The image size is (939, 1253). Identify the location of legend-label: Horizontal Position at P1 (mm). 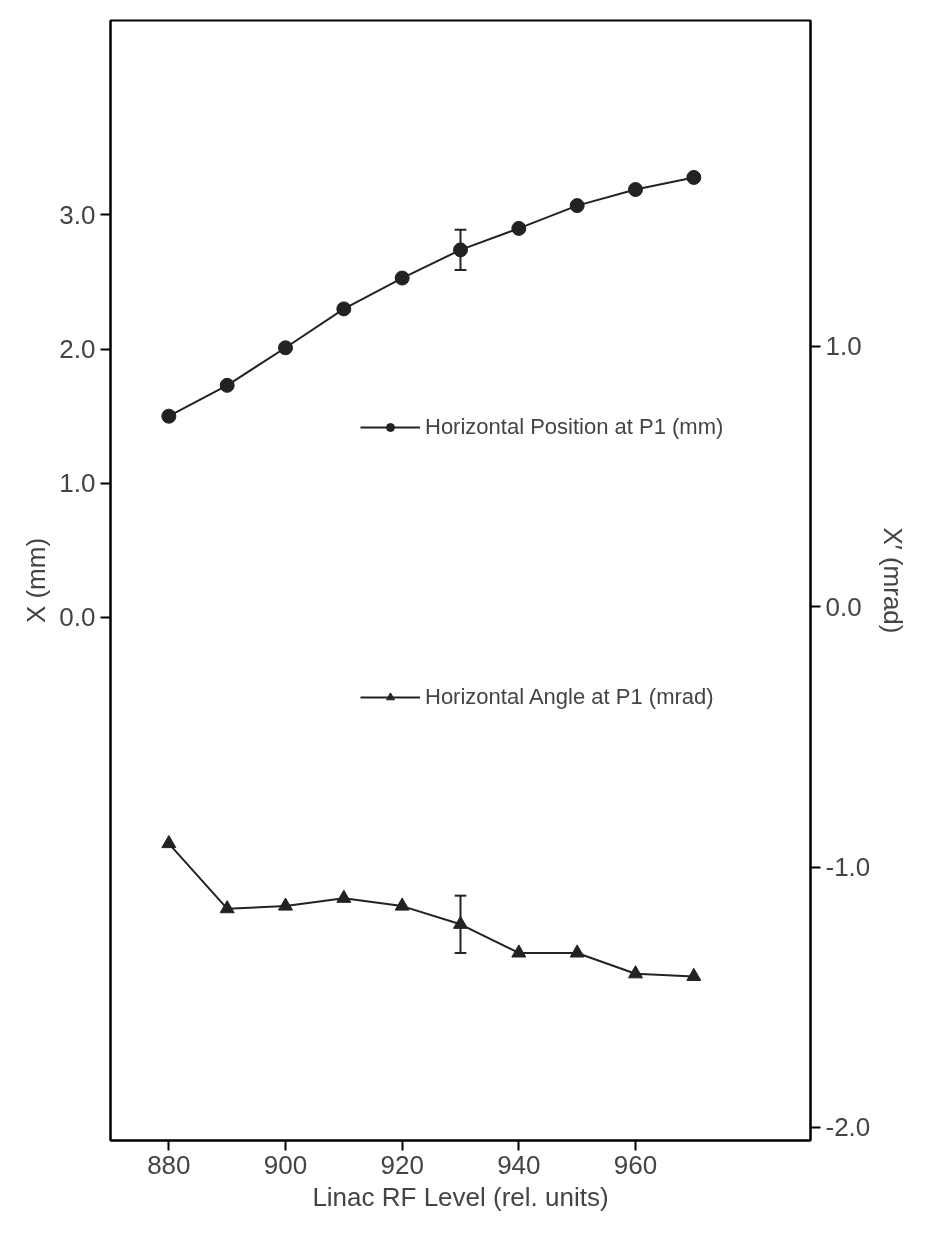
(574, 427).